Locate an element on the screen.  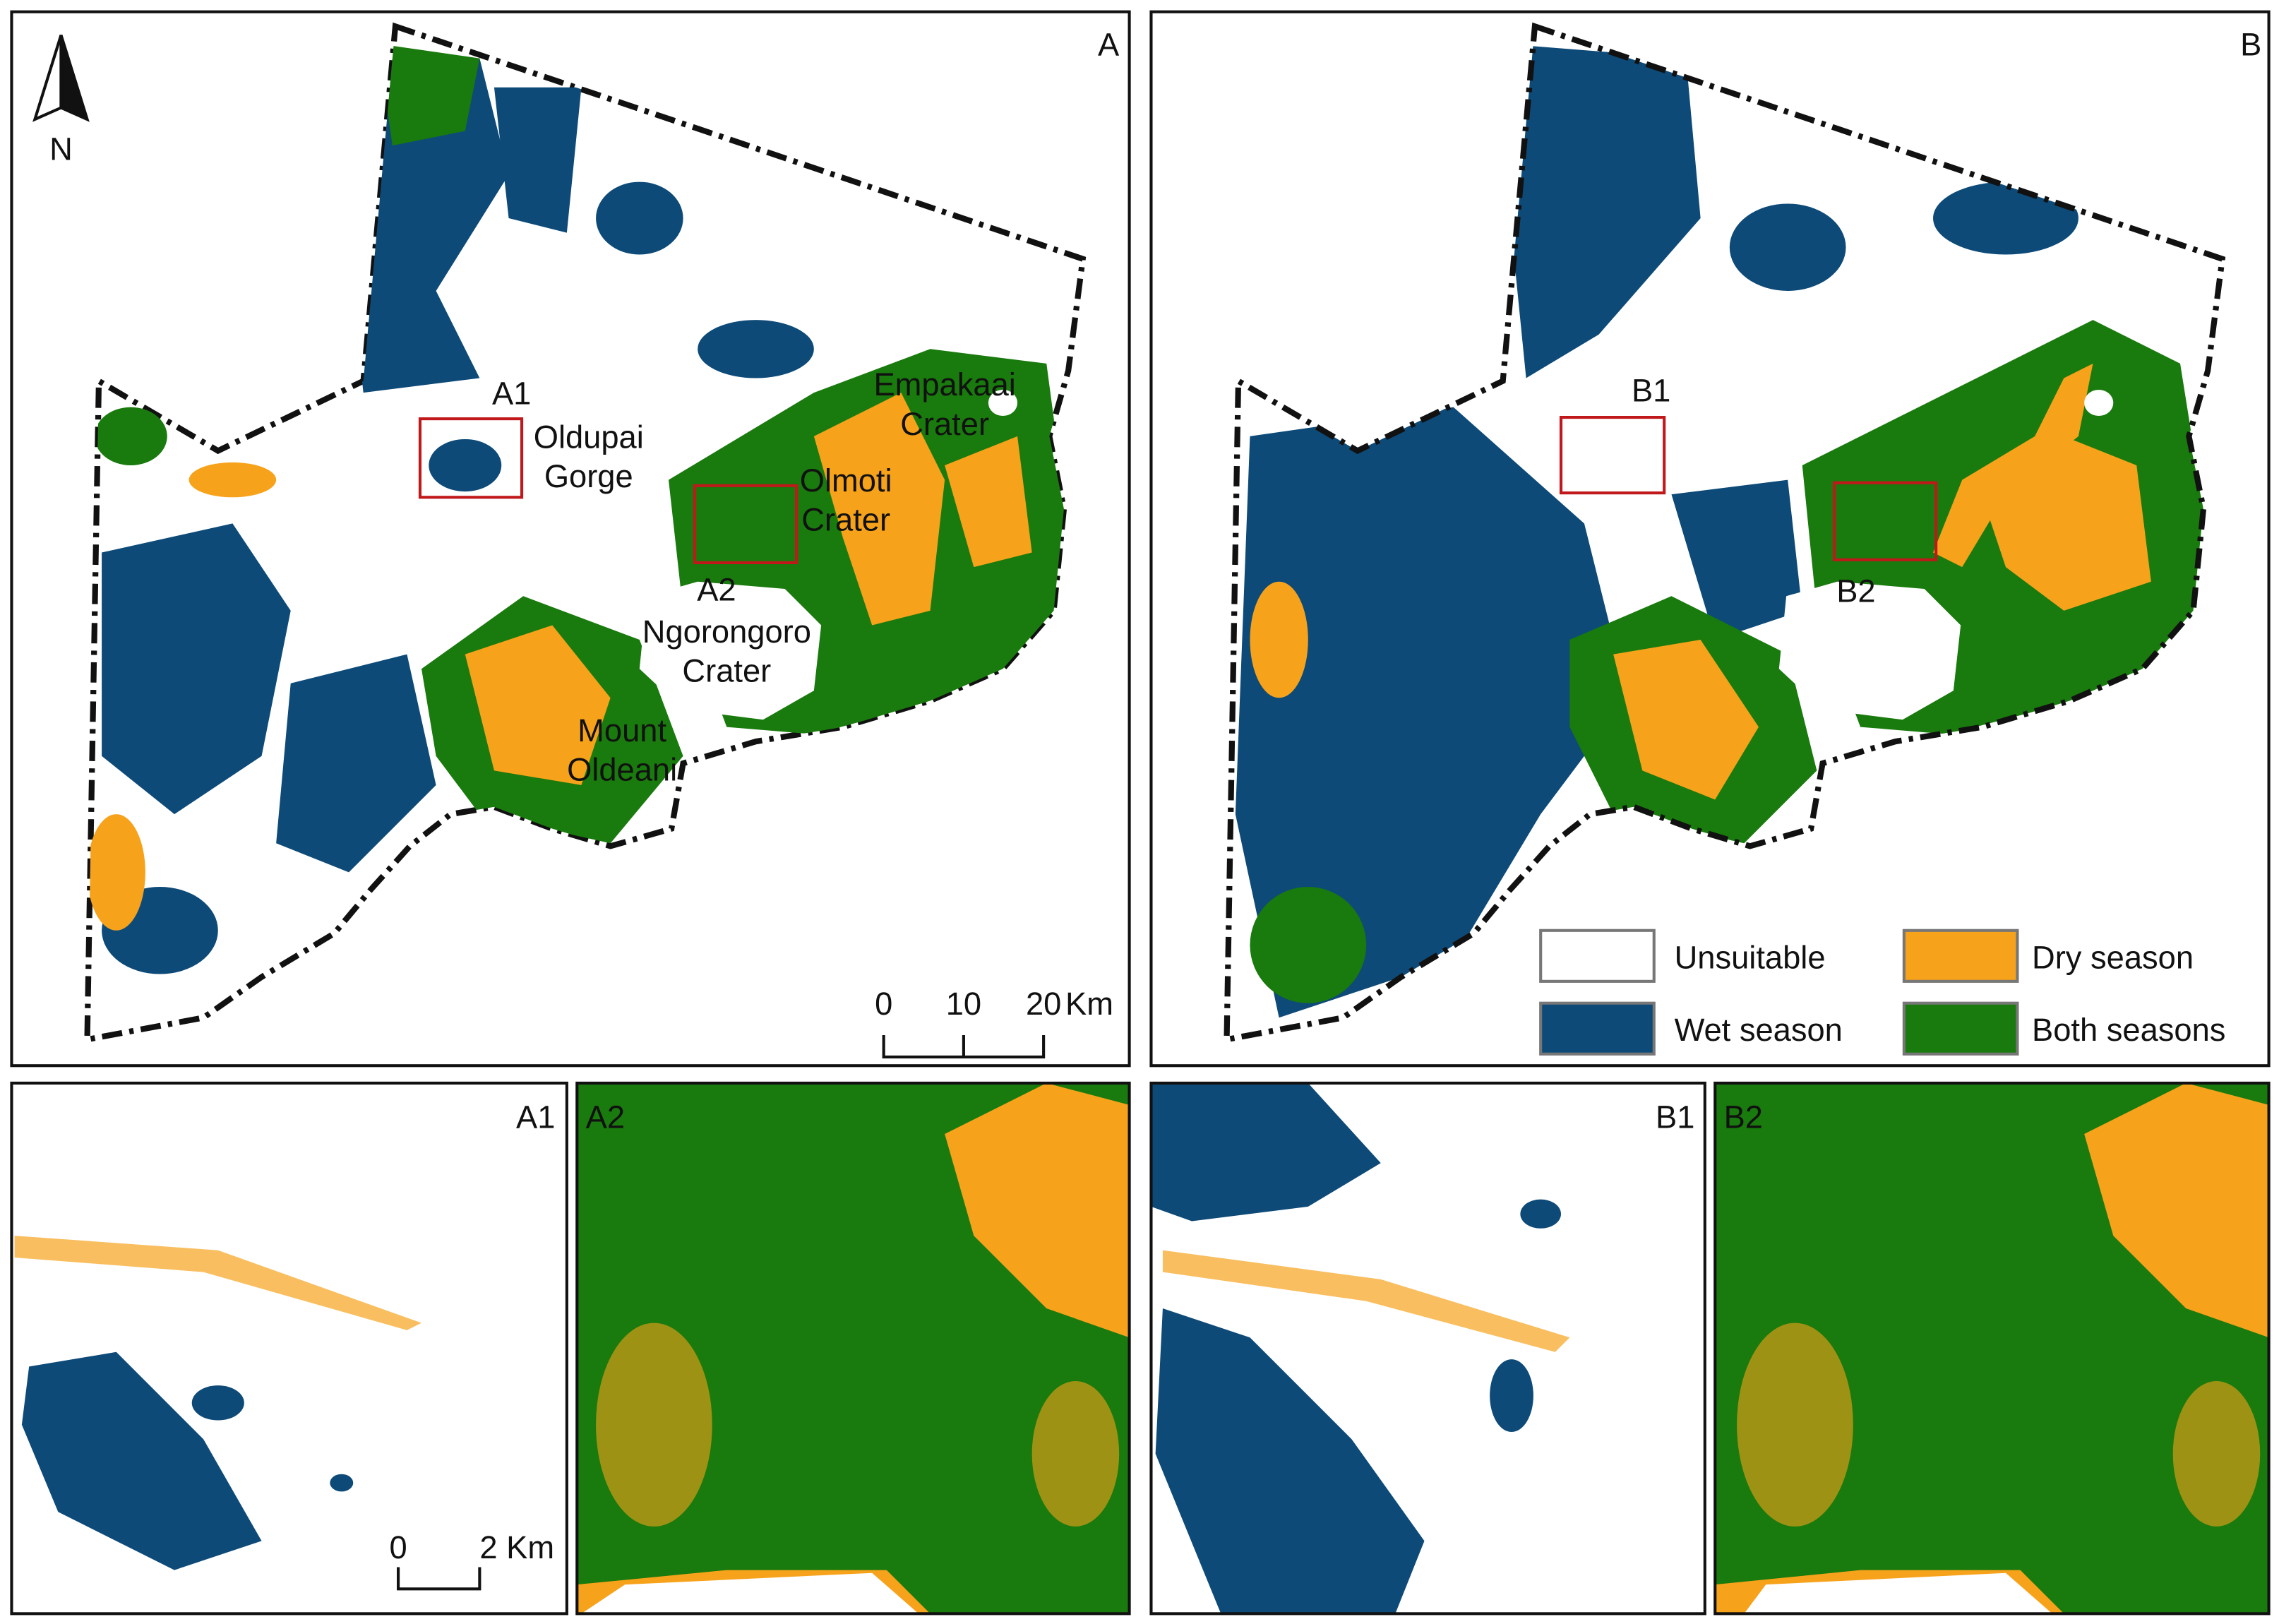
place-label: Empakaai is located at coordinates (944, 384).